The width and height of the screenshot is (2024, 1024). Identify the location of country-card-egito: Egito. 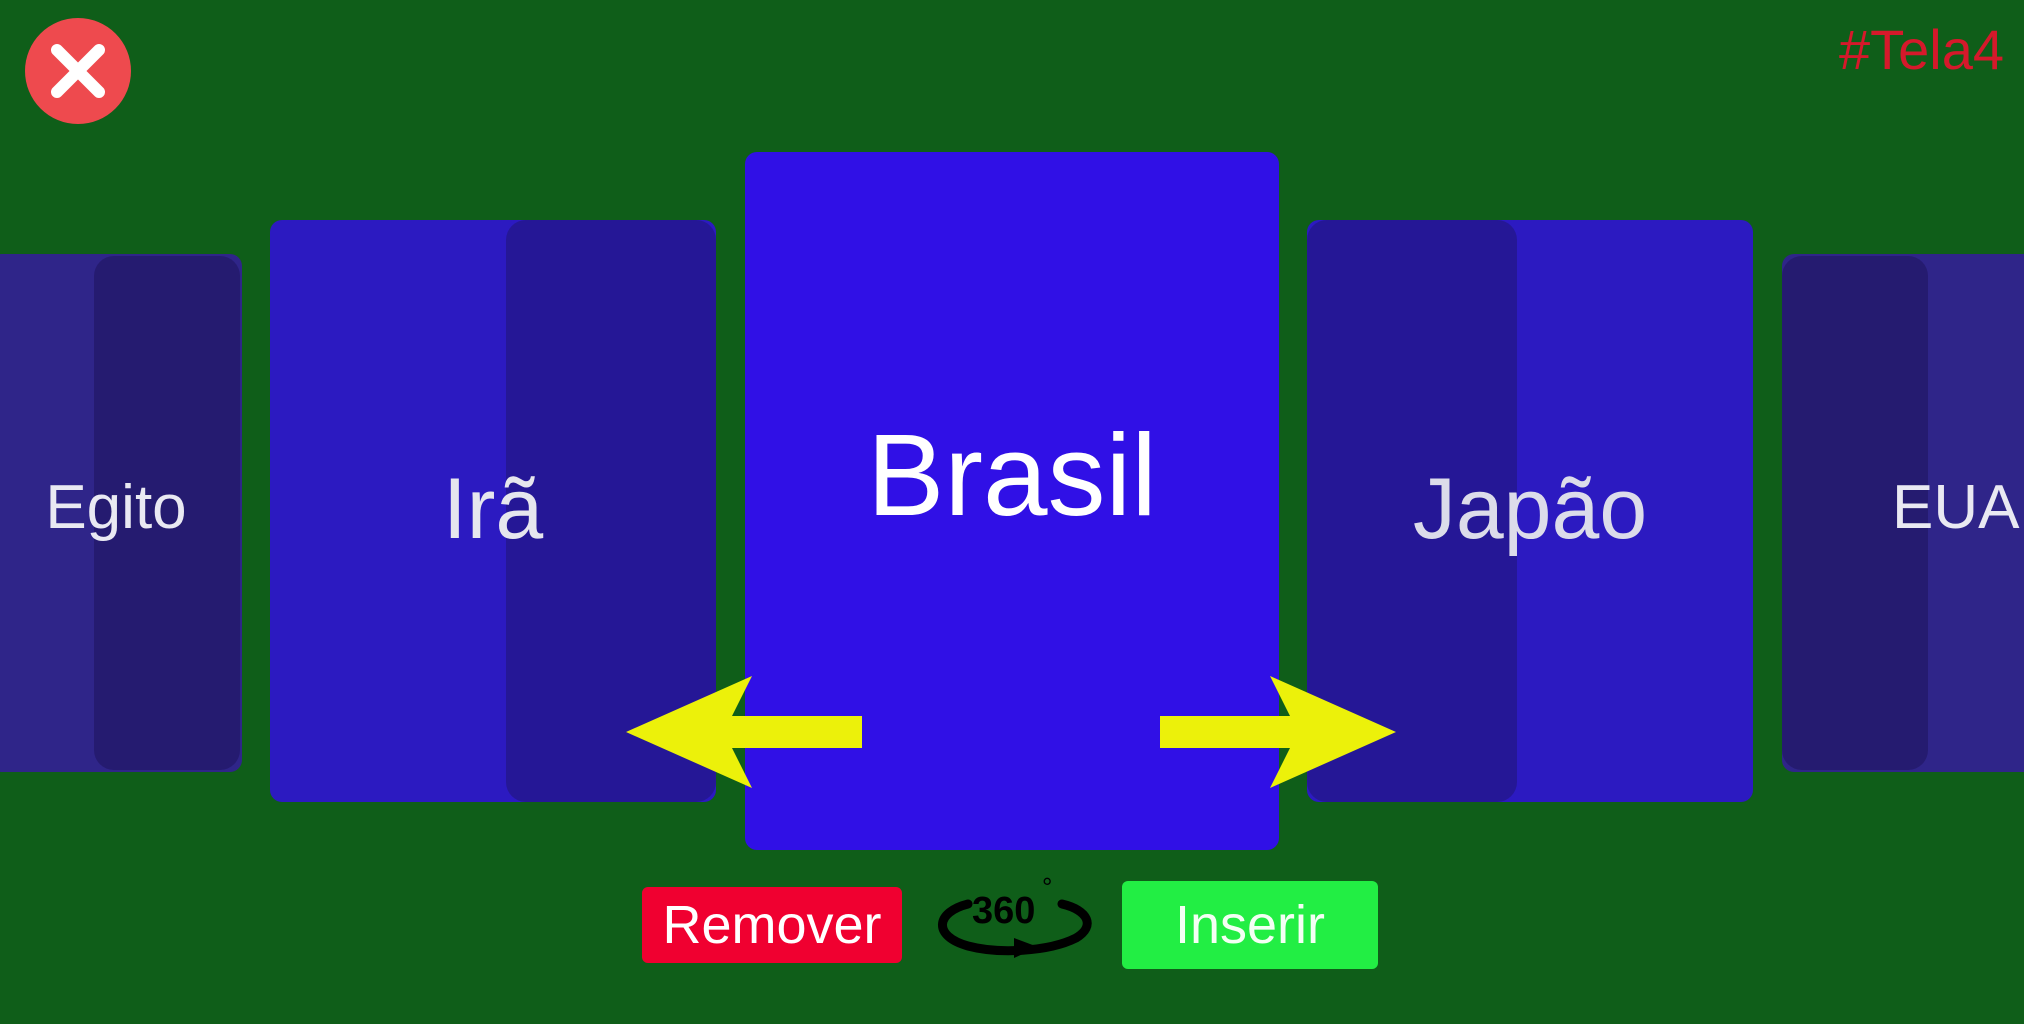
(121, 513).